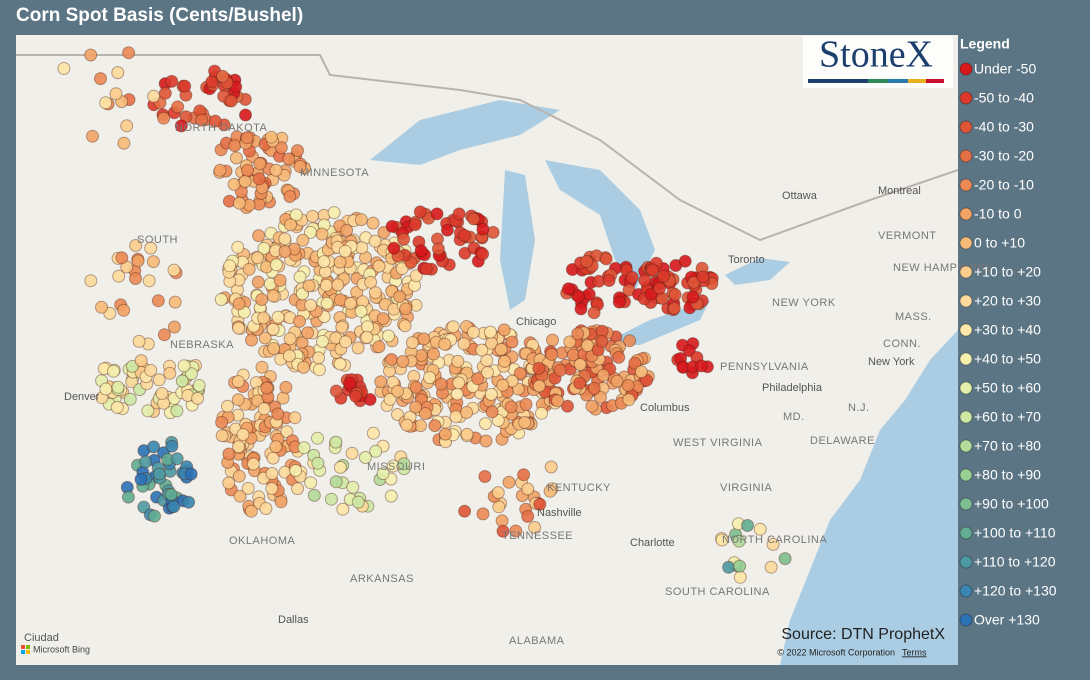 This screenshot has height=680, width=1090. Describe the element at coordinates (28, 647) in the screenshot. I see `bing-icon` at that location.